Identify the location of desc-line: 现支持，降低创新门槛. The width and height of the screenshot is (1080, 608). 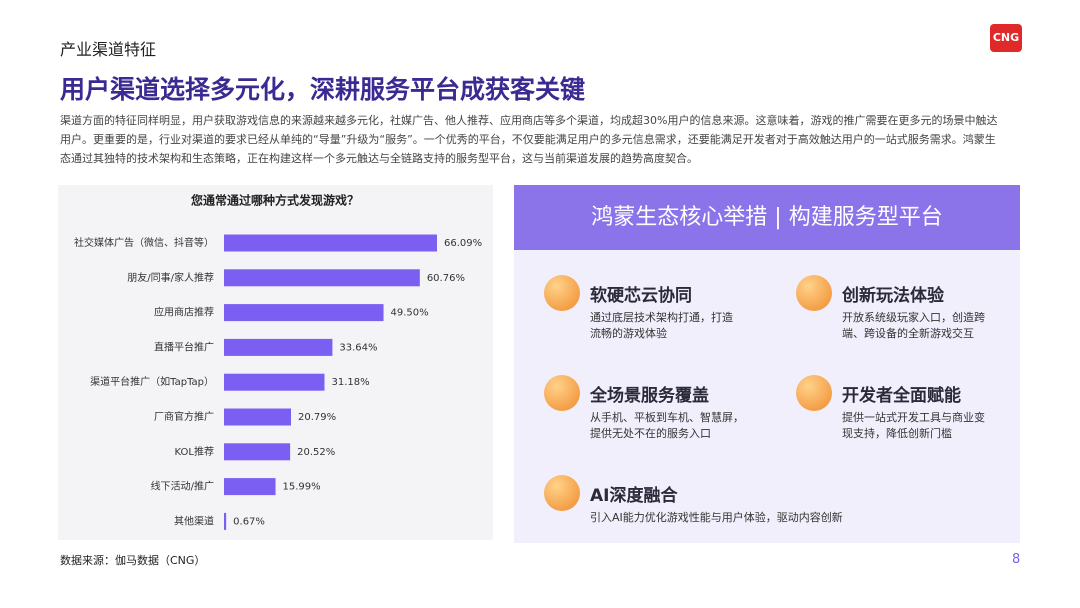
(897, 433).